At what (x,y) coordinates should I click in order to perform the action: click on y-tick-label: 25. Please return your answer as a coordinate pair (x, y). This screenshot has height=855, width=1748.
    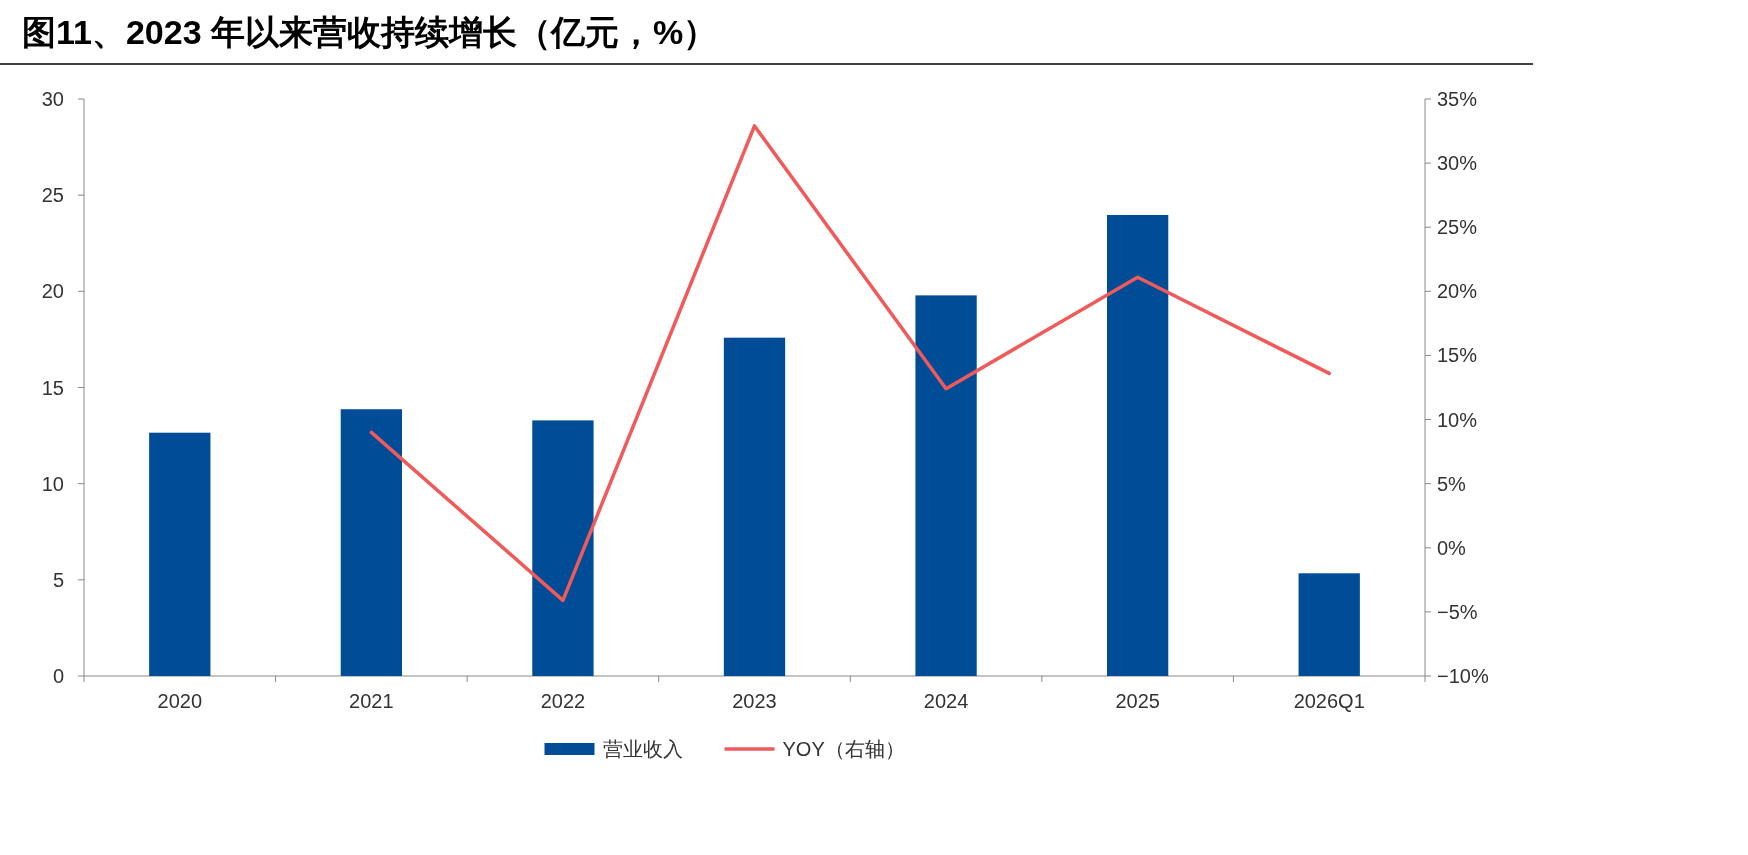
    Looking at the image, I should click on (52, 195).